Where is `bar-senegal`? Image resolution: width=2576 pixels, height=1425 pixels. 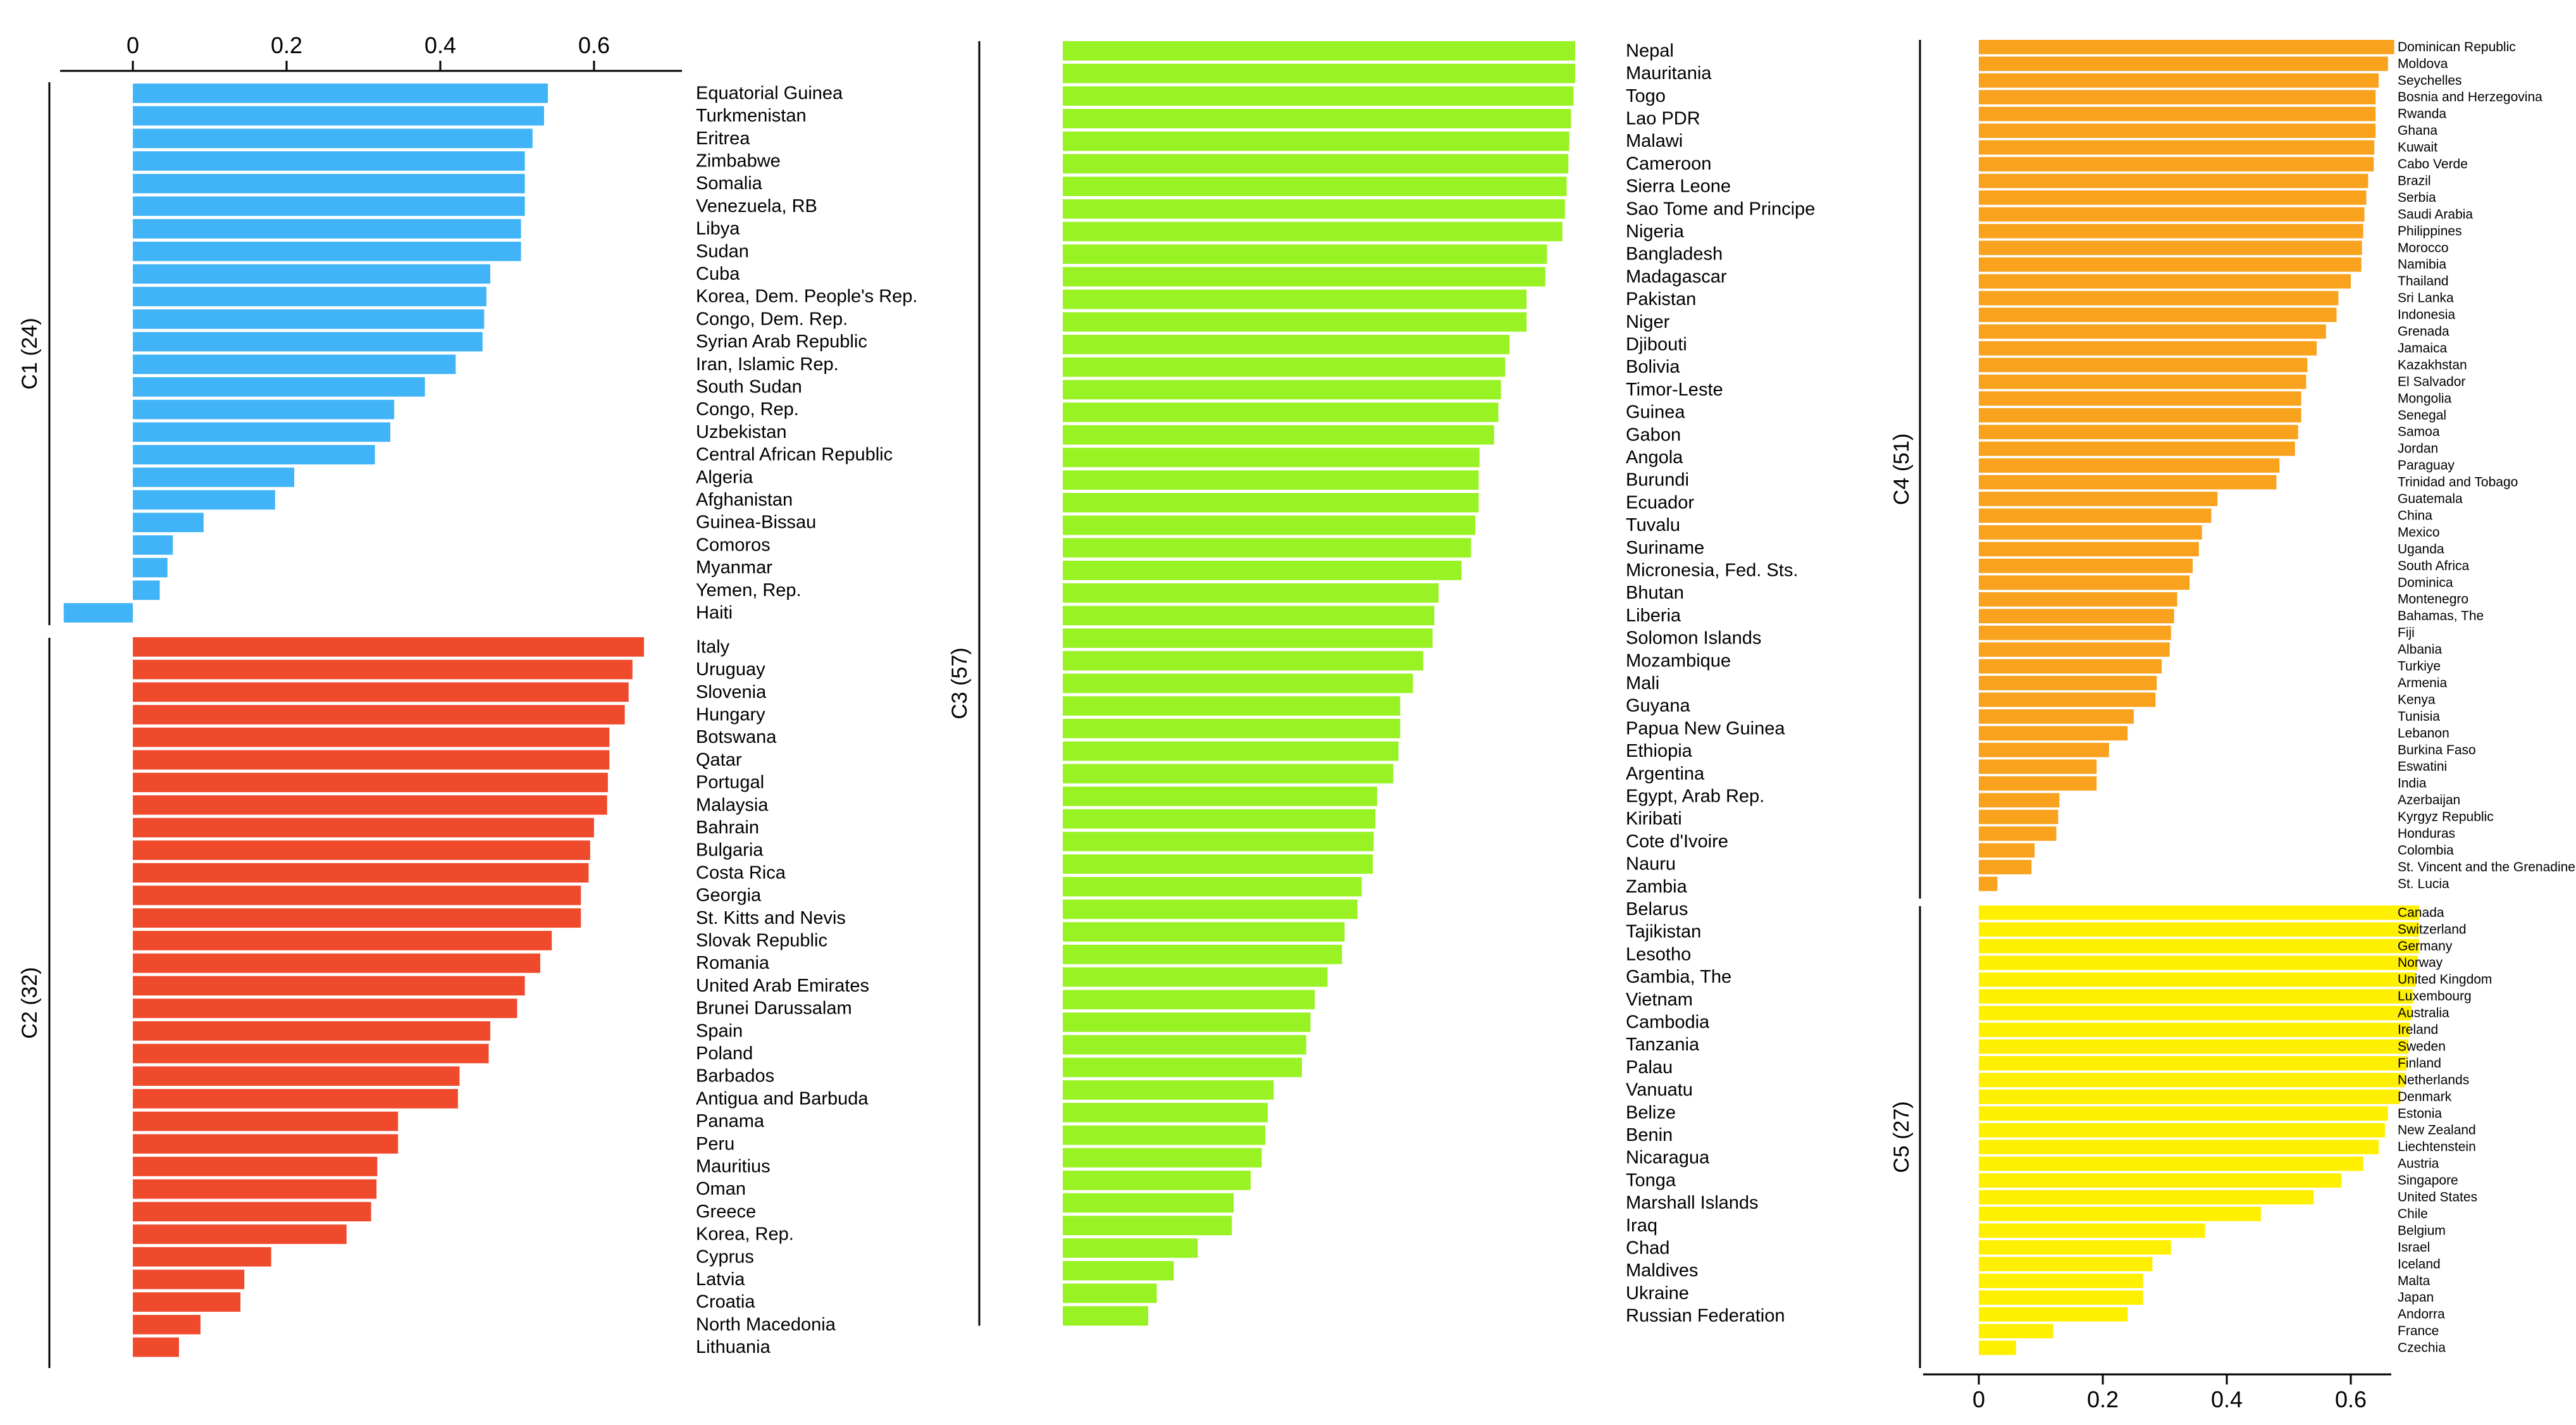
bar-senegal is located at coordinates (2140, 415).